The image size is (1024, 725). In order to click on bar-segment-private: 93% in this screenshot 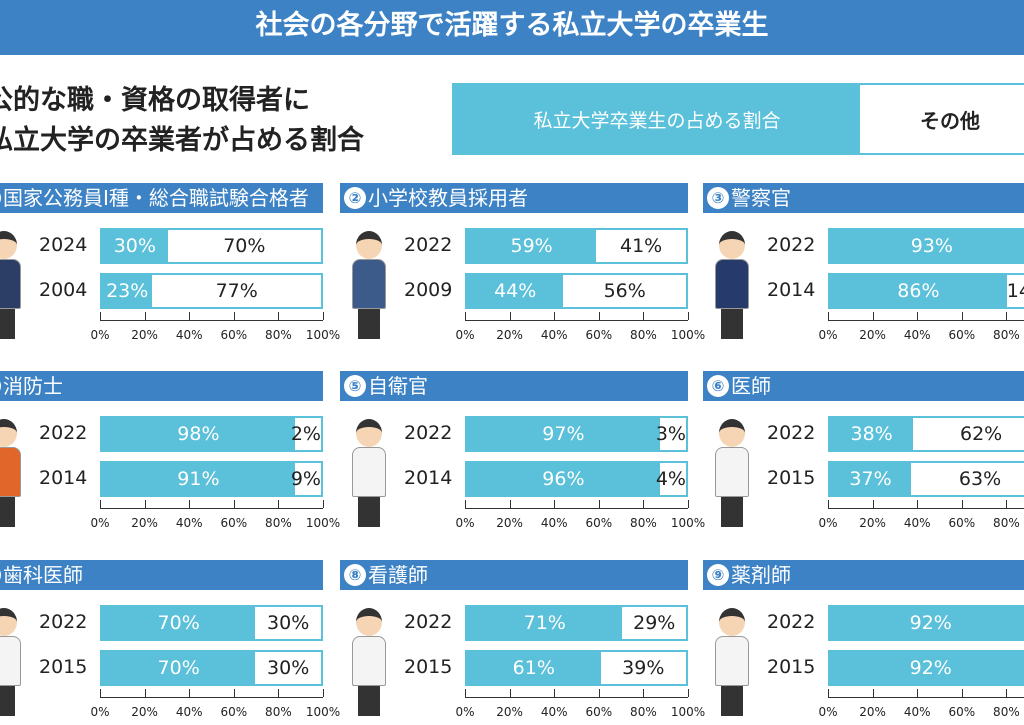, I will do `click(927, 246)`.